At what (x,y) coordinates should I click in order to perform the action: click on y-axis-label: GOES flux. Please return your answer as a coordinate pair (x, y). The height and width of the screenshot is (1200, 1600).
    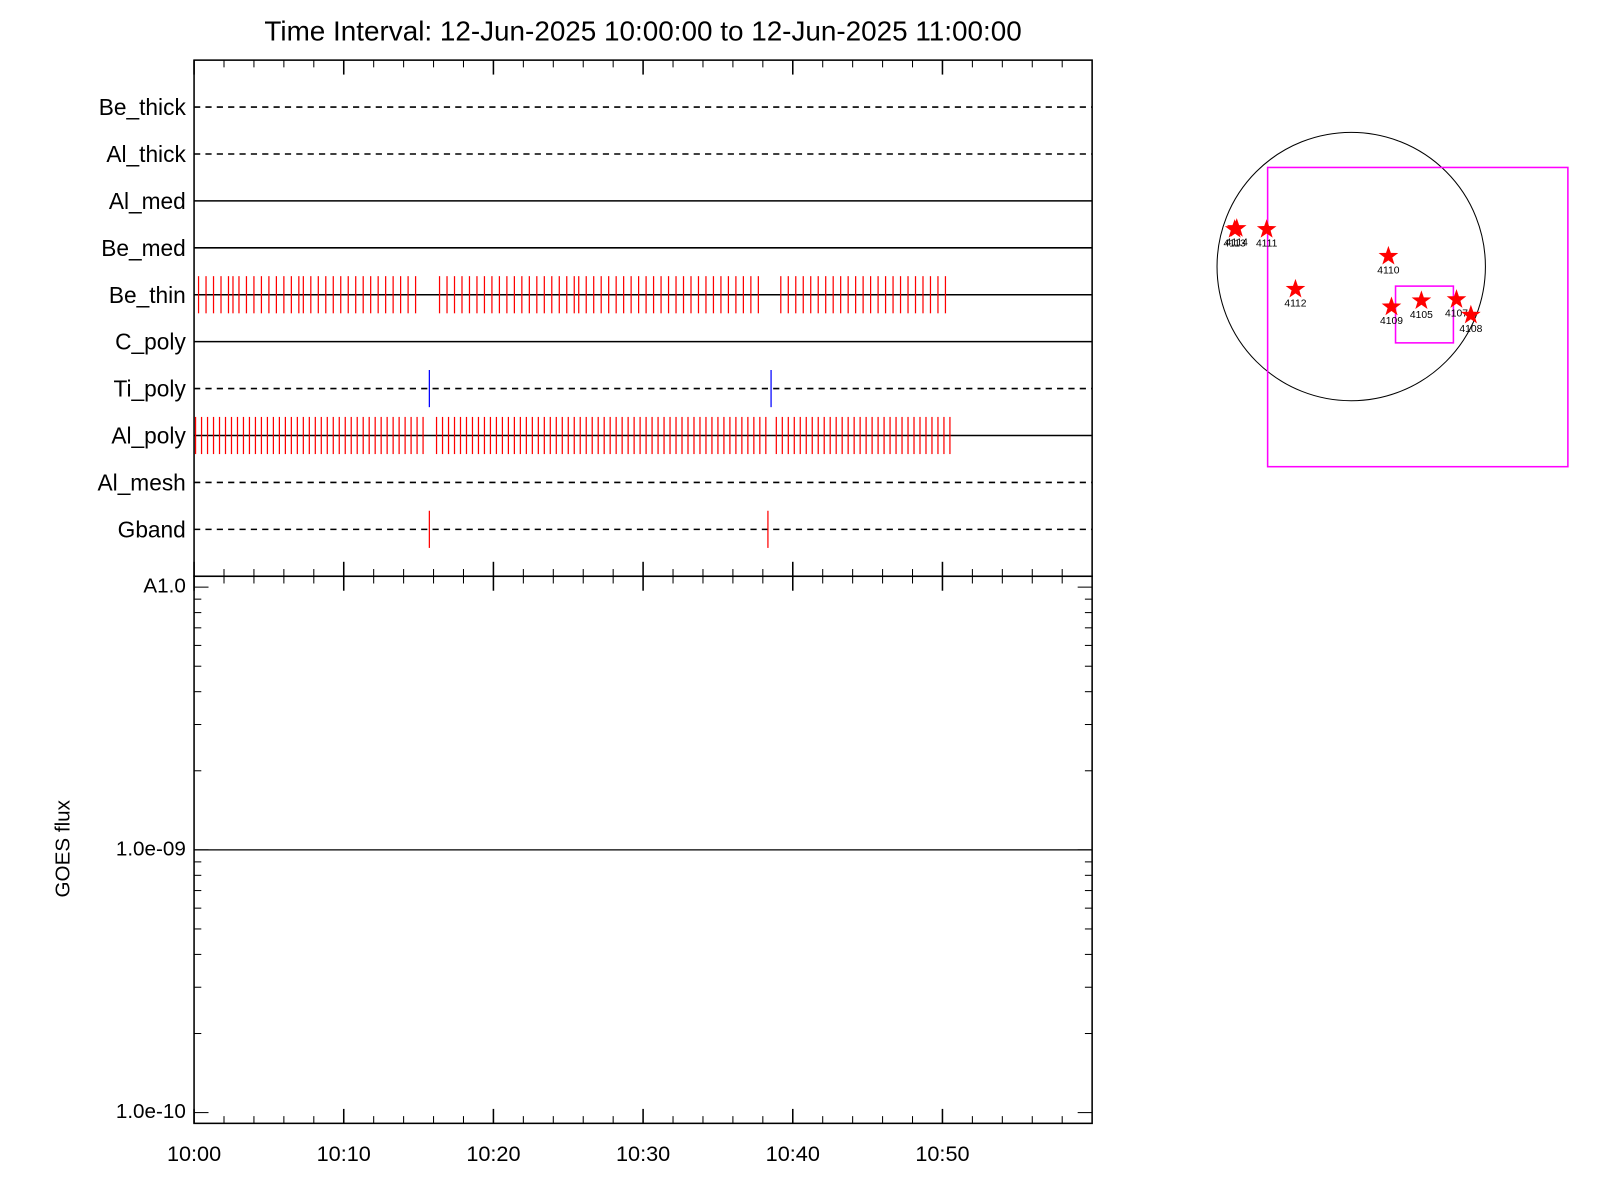
    Looking at the image, I should click on (62, 848).